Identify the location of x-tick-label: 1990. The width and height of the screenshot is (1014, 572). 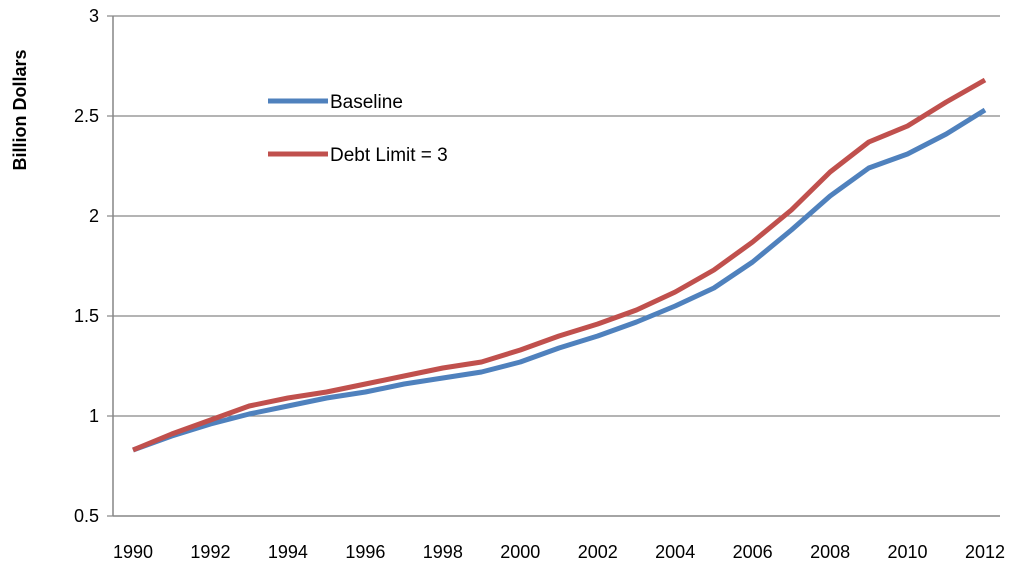
(133, 552).